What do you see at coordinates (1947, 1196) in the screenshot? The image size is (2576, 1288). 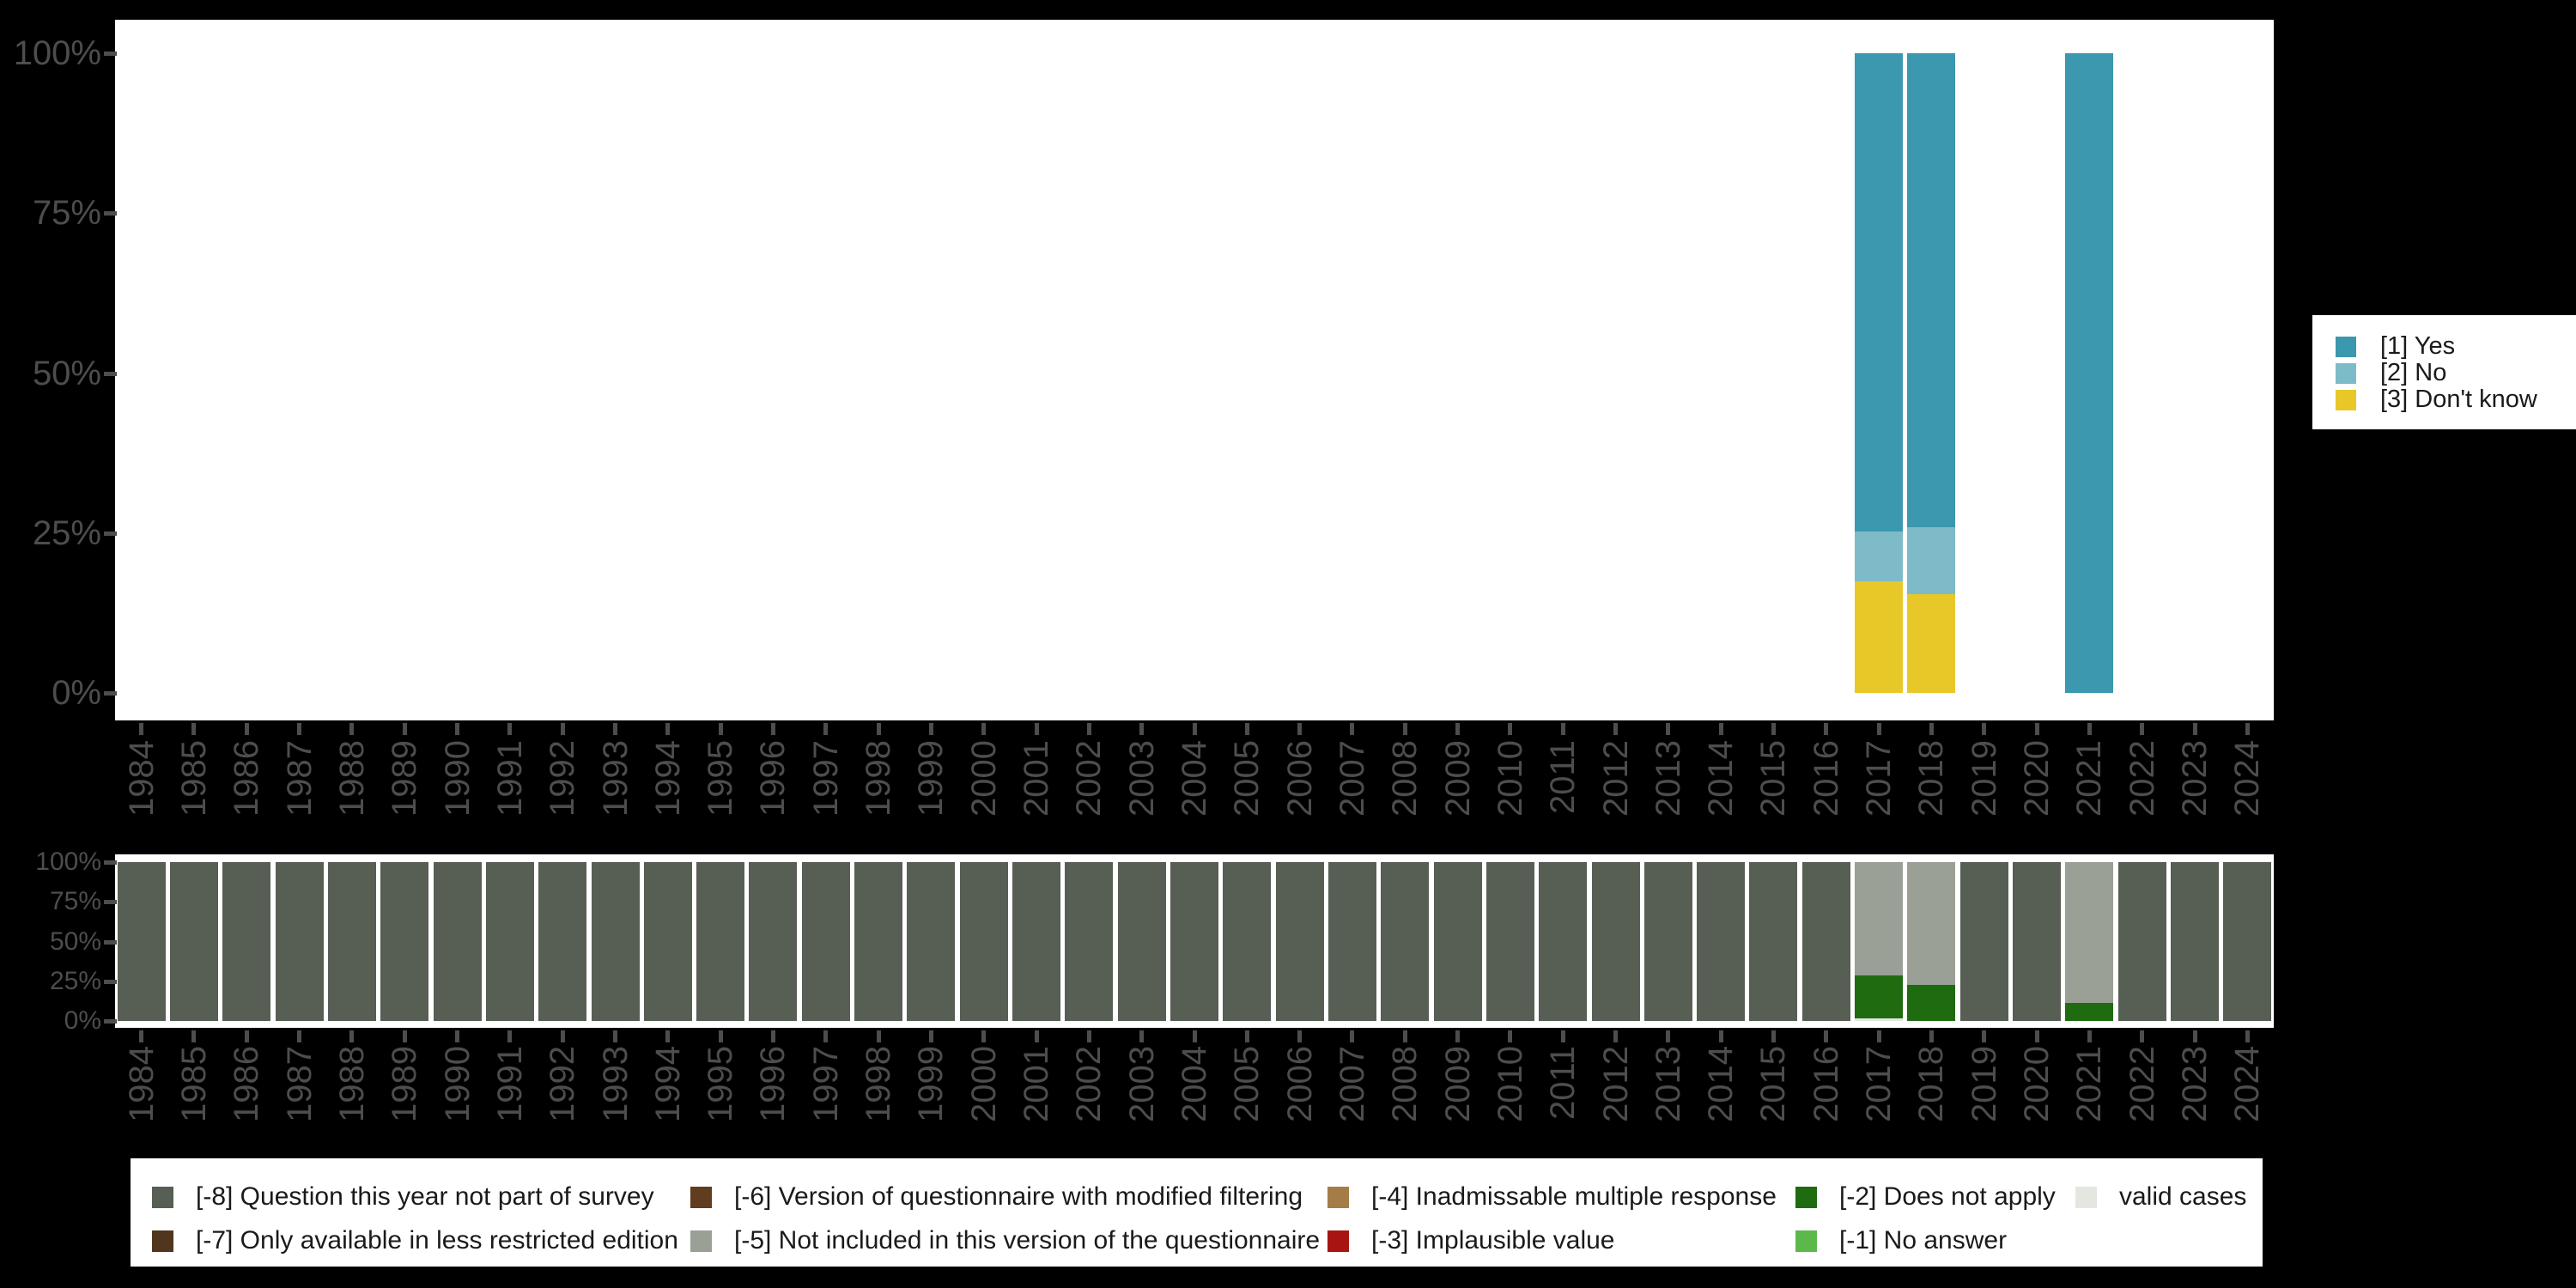 I see `legend-item-label: [-2] Does not apply` at bounding box center [1947, 1196].